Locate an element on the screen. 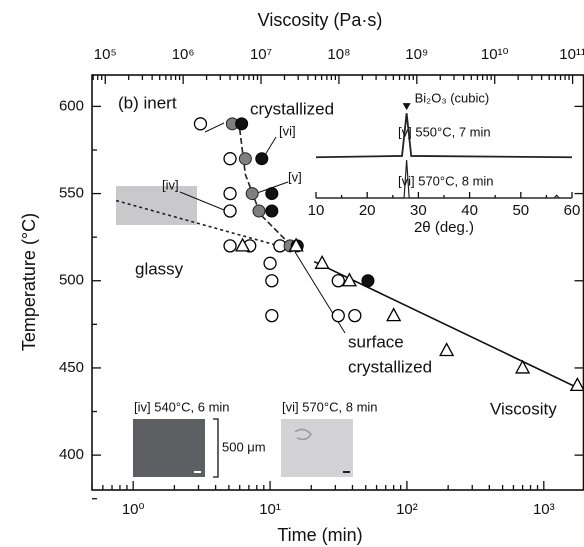  x2-axis-title: Viscosity (Pa·s) is located at coordinates (320, 20).